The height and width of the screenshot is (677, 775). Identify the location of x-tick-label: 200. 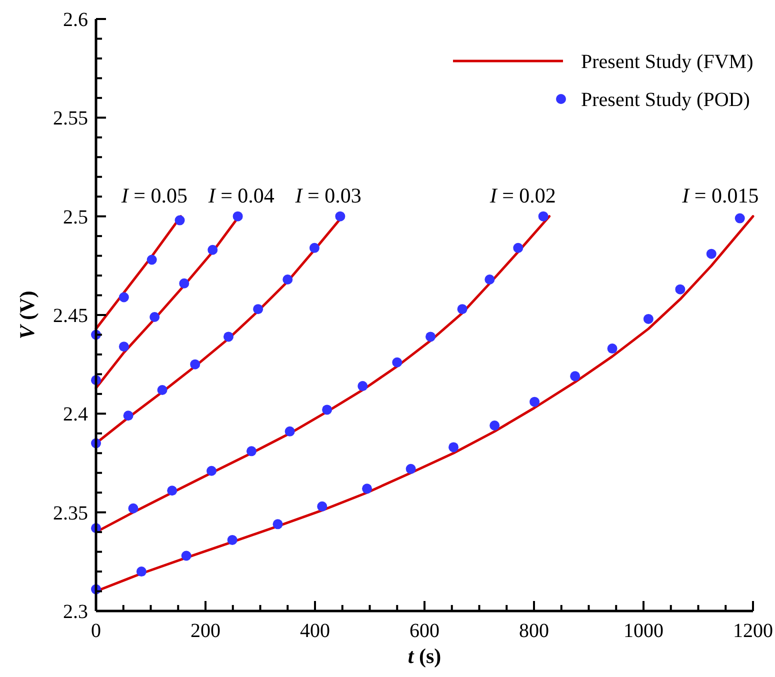
(205, 631).